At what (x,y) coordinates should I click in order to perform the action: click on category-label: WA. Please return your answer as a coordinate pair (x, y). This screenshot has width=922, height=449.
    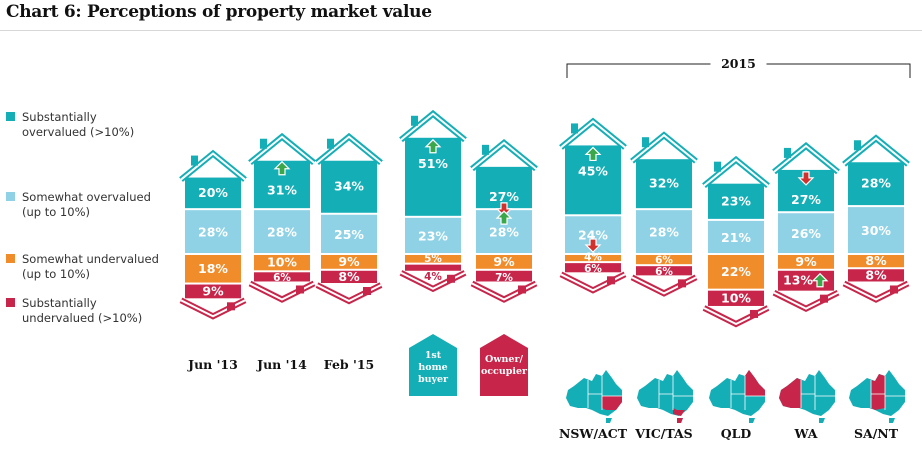
    Looking at the image, I should click on (806, 433).